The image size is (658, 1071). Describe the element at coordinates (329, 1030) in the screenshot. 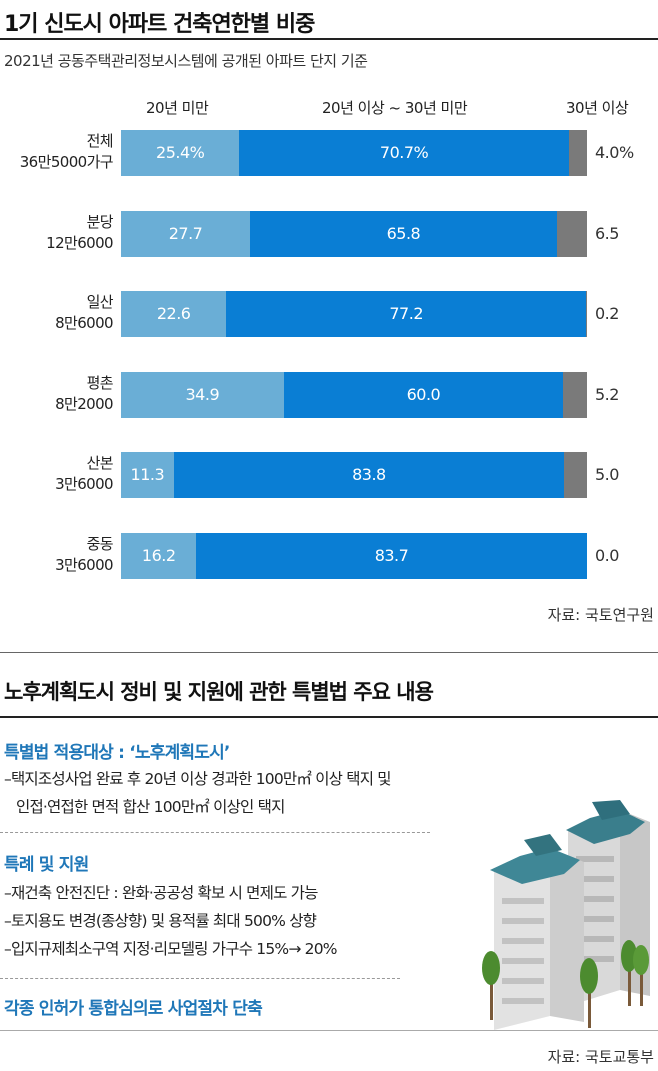

I see `footer-divider` at that location.